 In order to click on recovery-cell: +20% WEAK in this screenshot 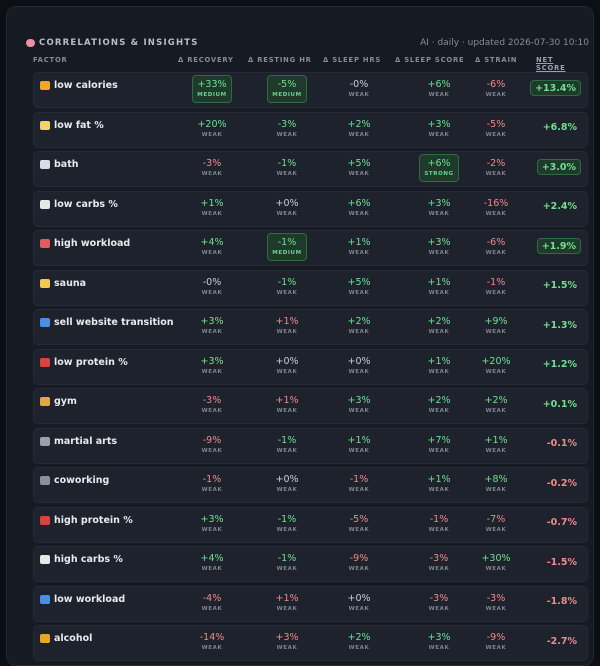, I will do `click(212, 129)`.